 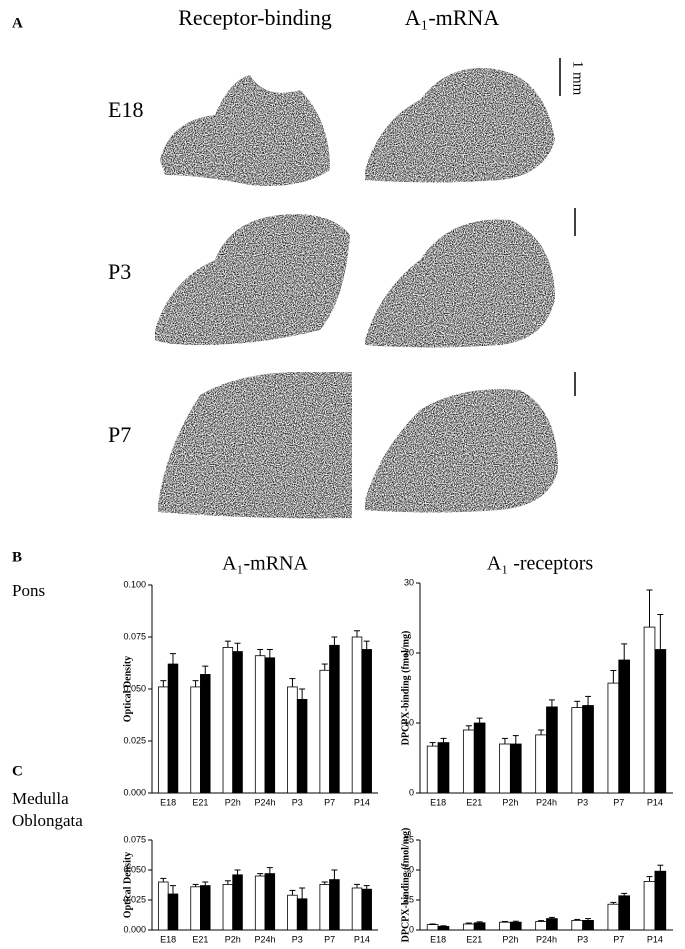 I want to click on column-header: Receptor-binding, so click(x=255, y=17).